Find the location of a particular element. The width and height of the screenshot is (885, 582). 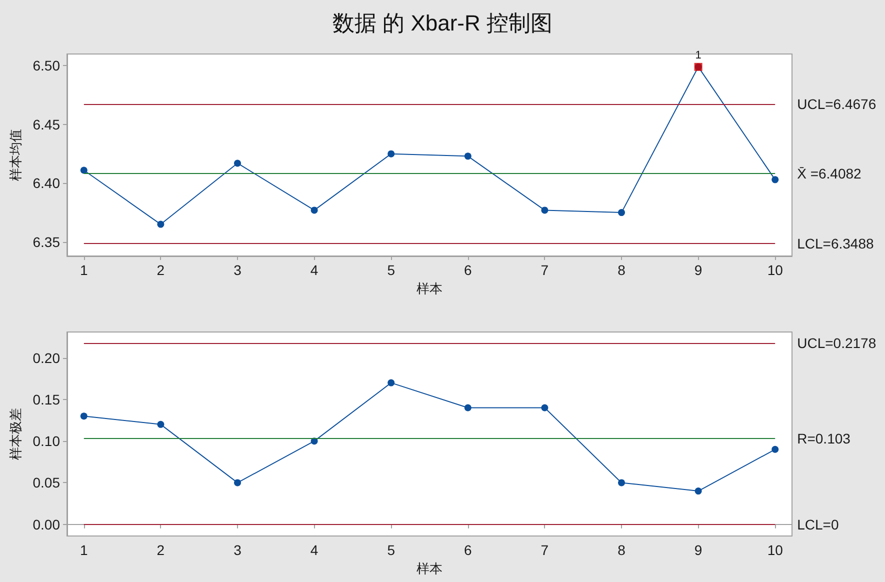

ref-line-label: LCL=6.3488 is located at coordinates (835, 243).